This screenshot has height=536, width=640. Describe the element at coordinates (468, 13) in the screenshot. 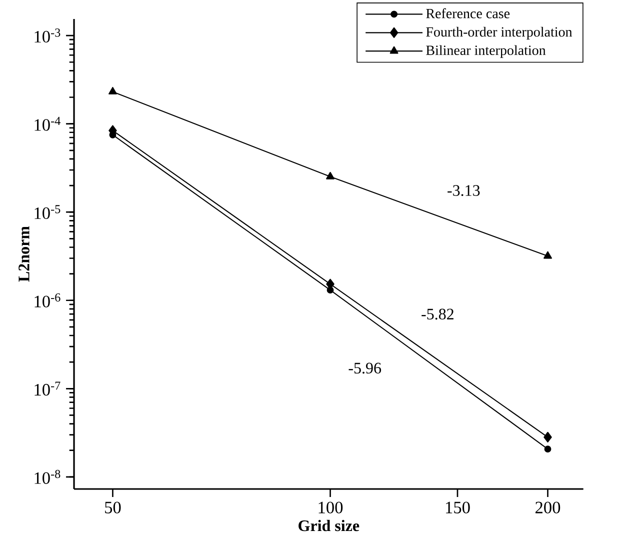

I see `legend-label: Reference case` at that location.